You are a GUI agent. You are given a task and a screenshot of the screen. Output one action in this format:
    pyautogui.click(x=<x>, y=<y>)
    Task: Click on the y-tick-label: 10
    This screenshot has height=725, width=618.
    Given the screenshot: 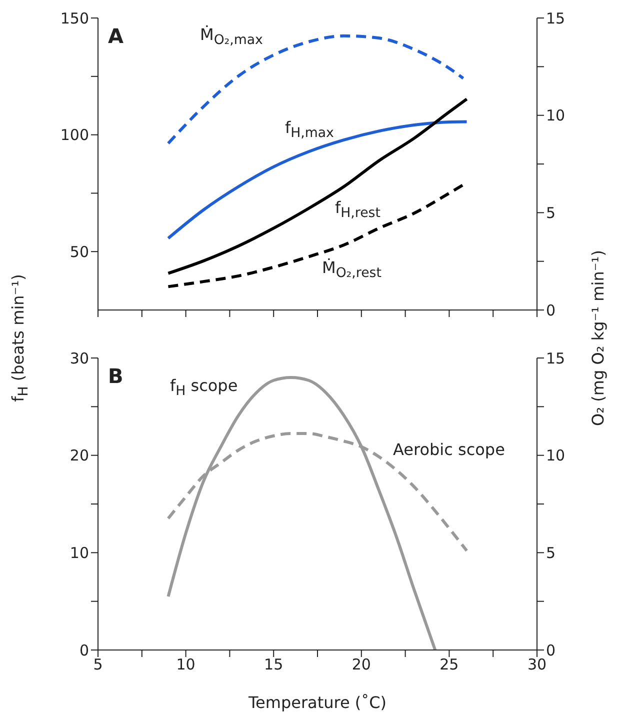 What is the action you would take?
    pyautogui.click(x=79, y=553)
    